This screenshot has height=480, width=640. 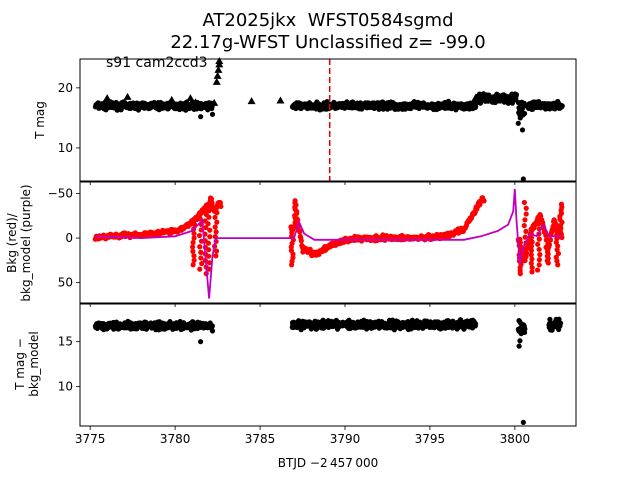 I want to click on y-axis-label-middle: Bkg (red)/ bkg_model (purple), so click(x=19, y=243).